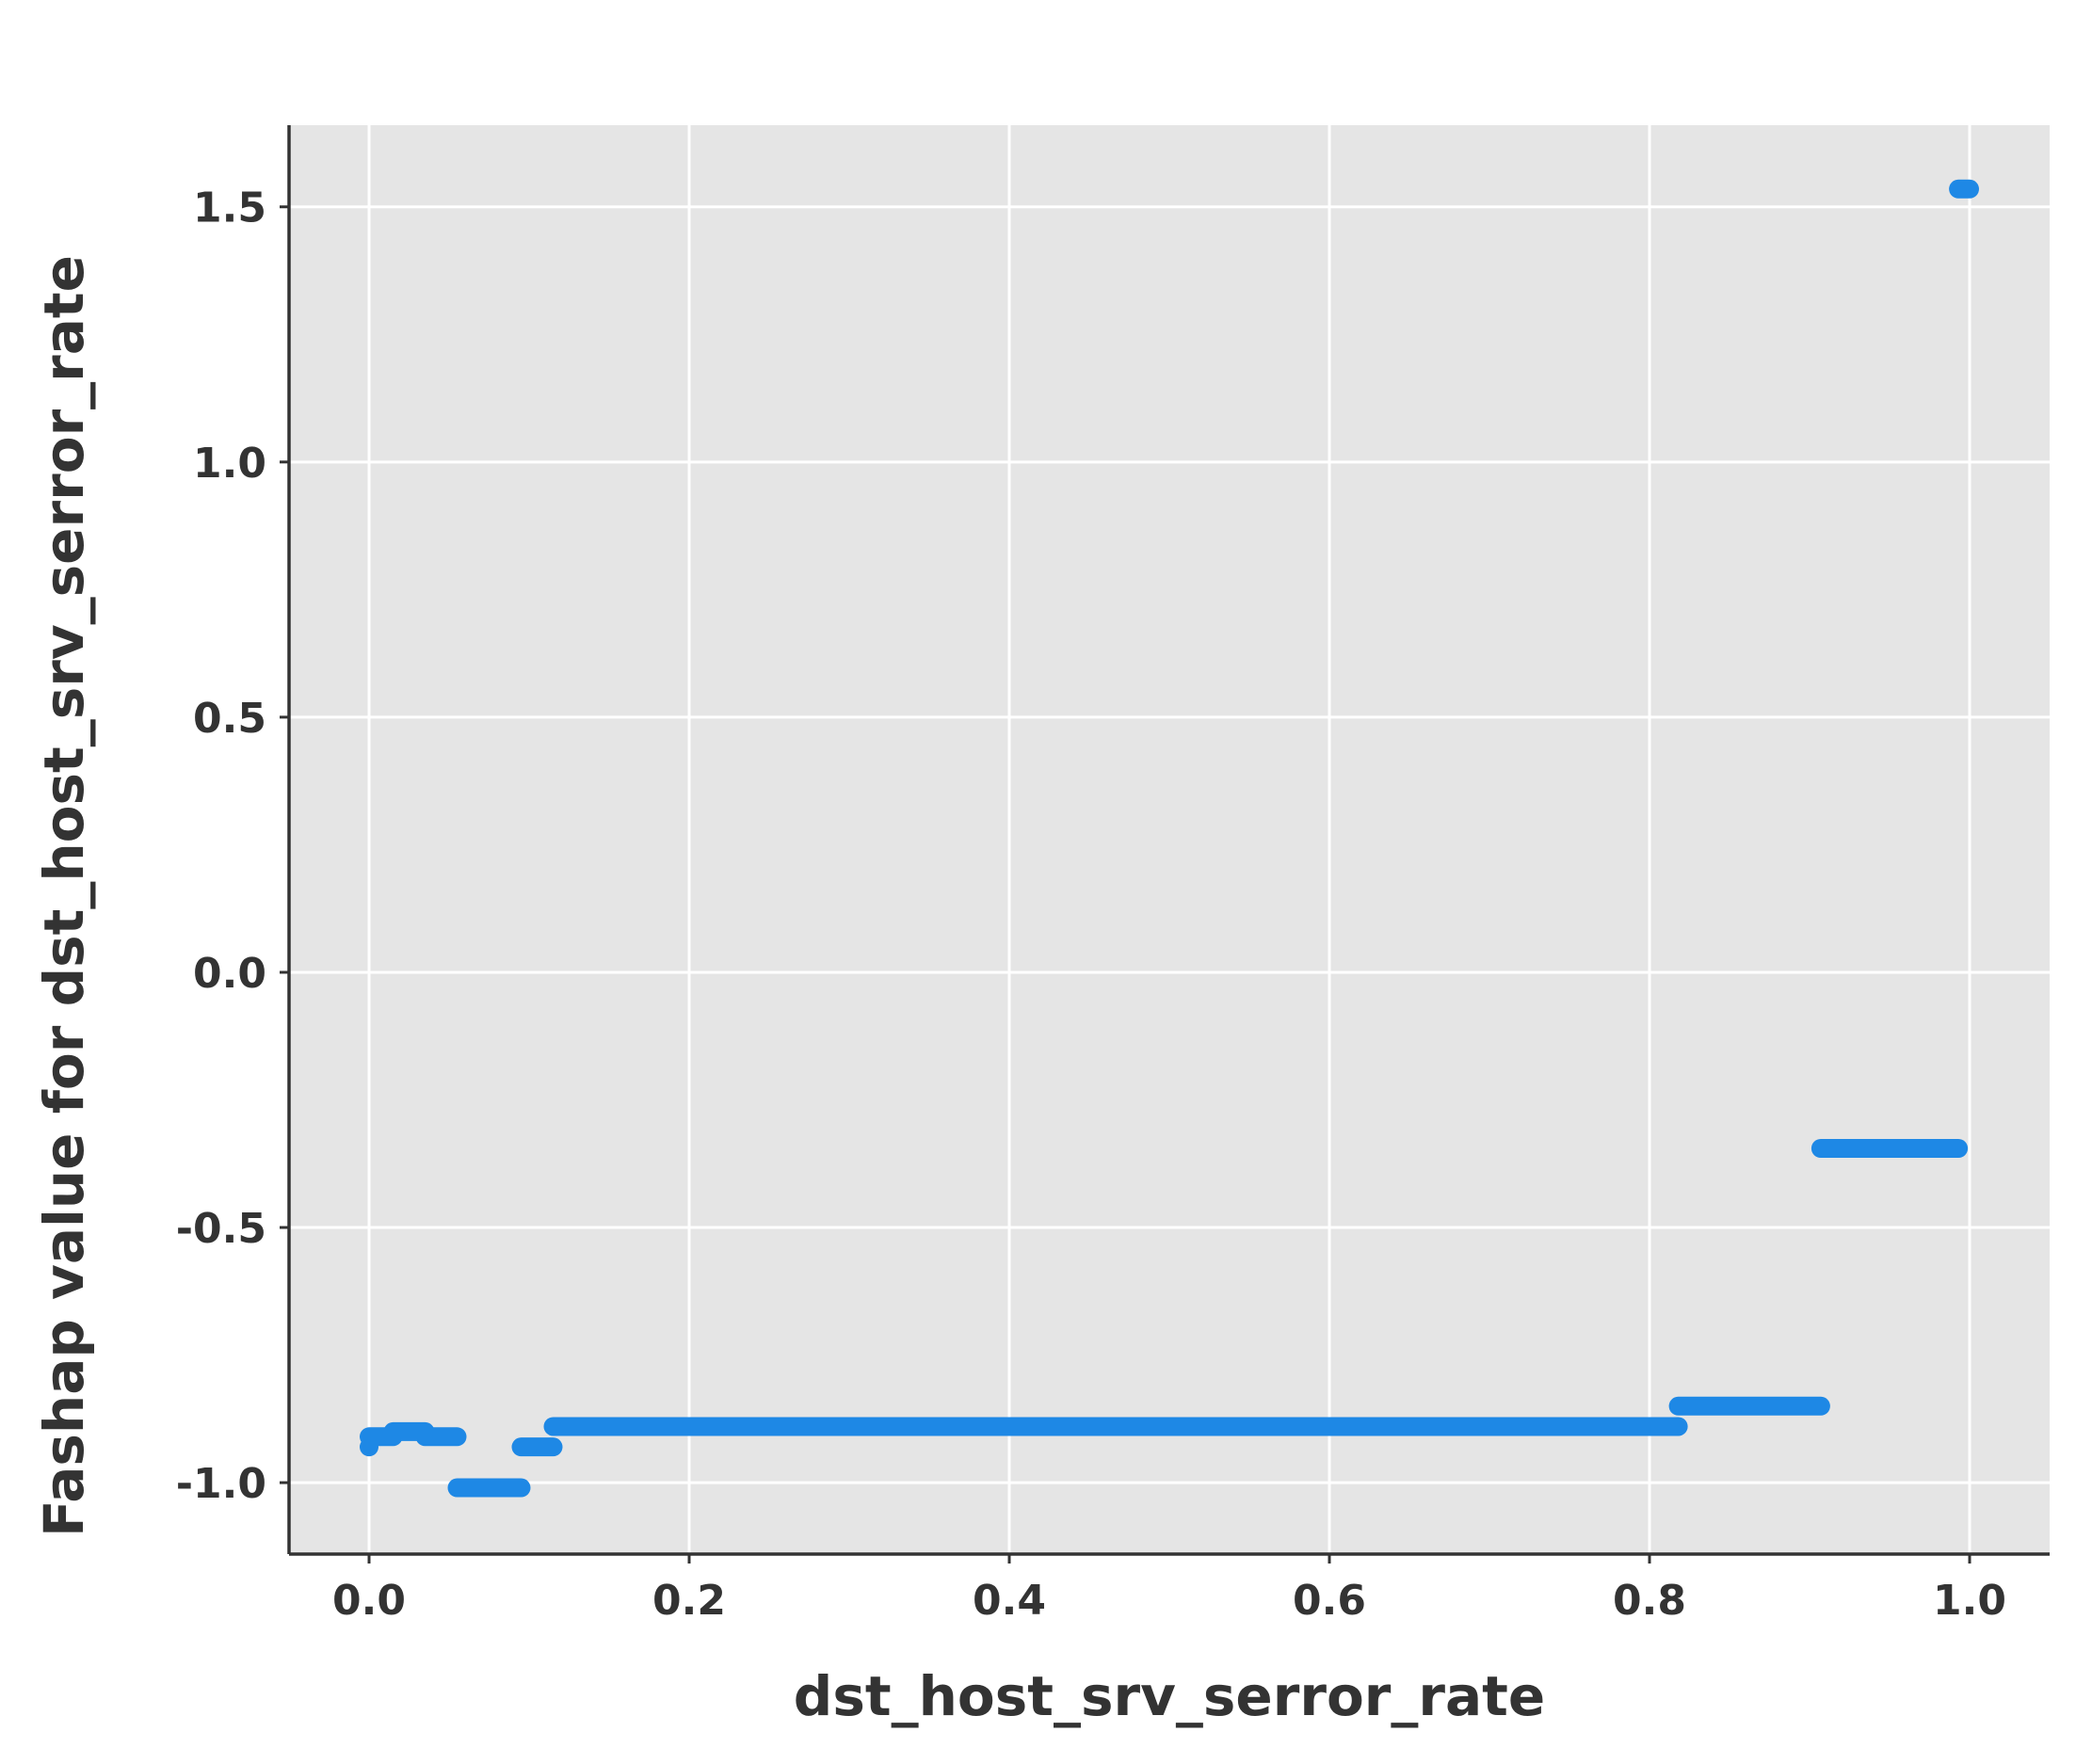 The width and height of the screenshot is (2076, 1764). Describe the element at coordinates (221, 1229) in the screenshot. I see `y-tick-label: -0.5` at that location.